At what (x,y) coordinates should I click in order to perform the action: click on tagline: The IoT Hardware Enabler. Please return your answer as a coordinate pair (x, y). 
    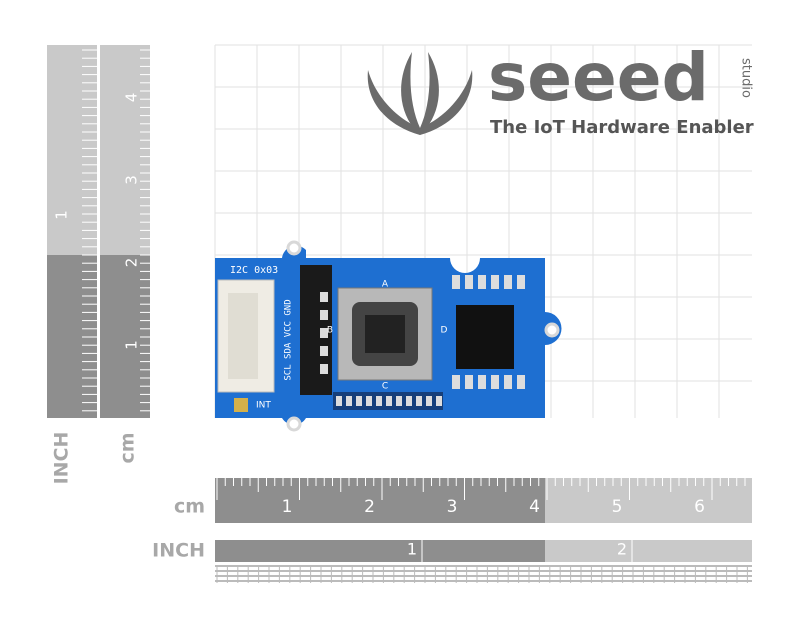
    Looking at the image, I should click on (622, 127).